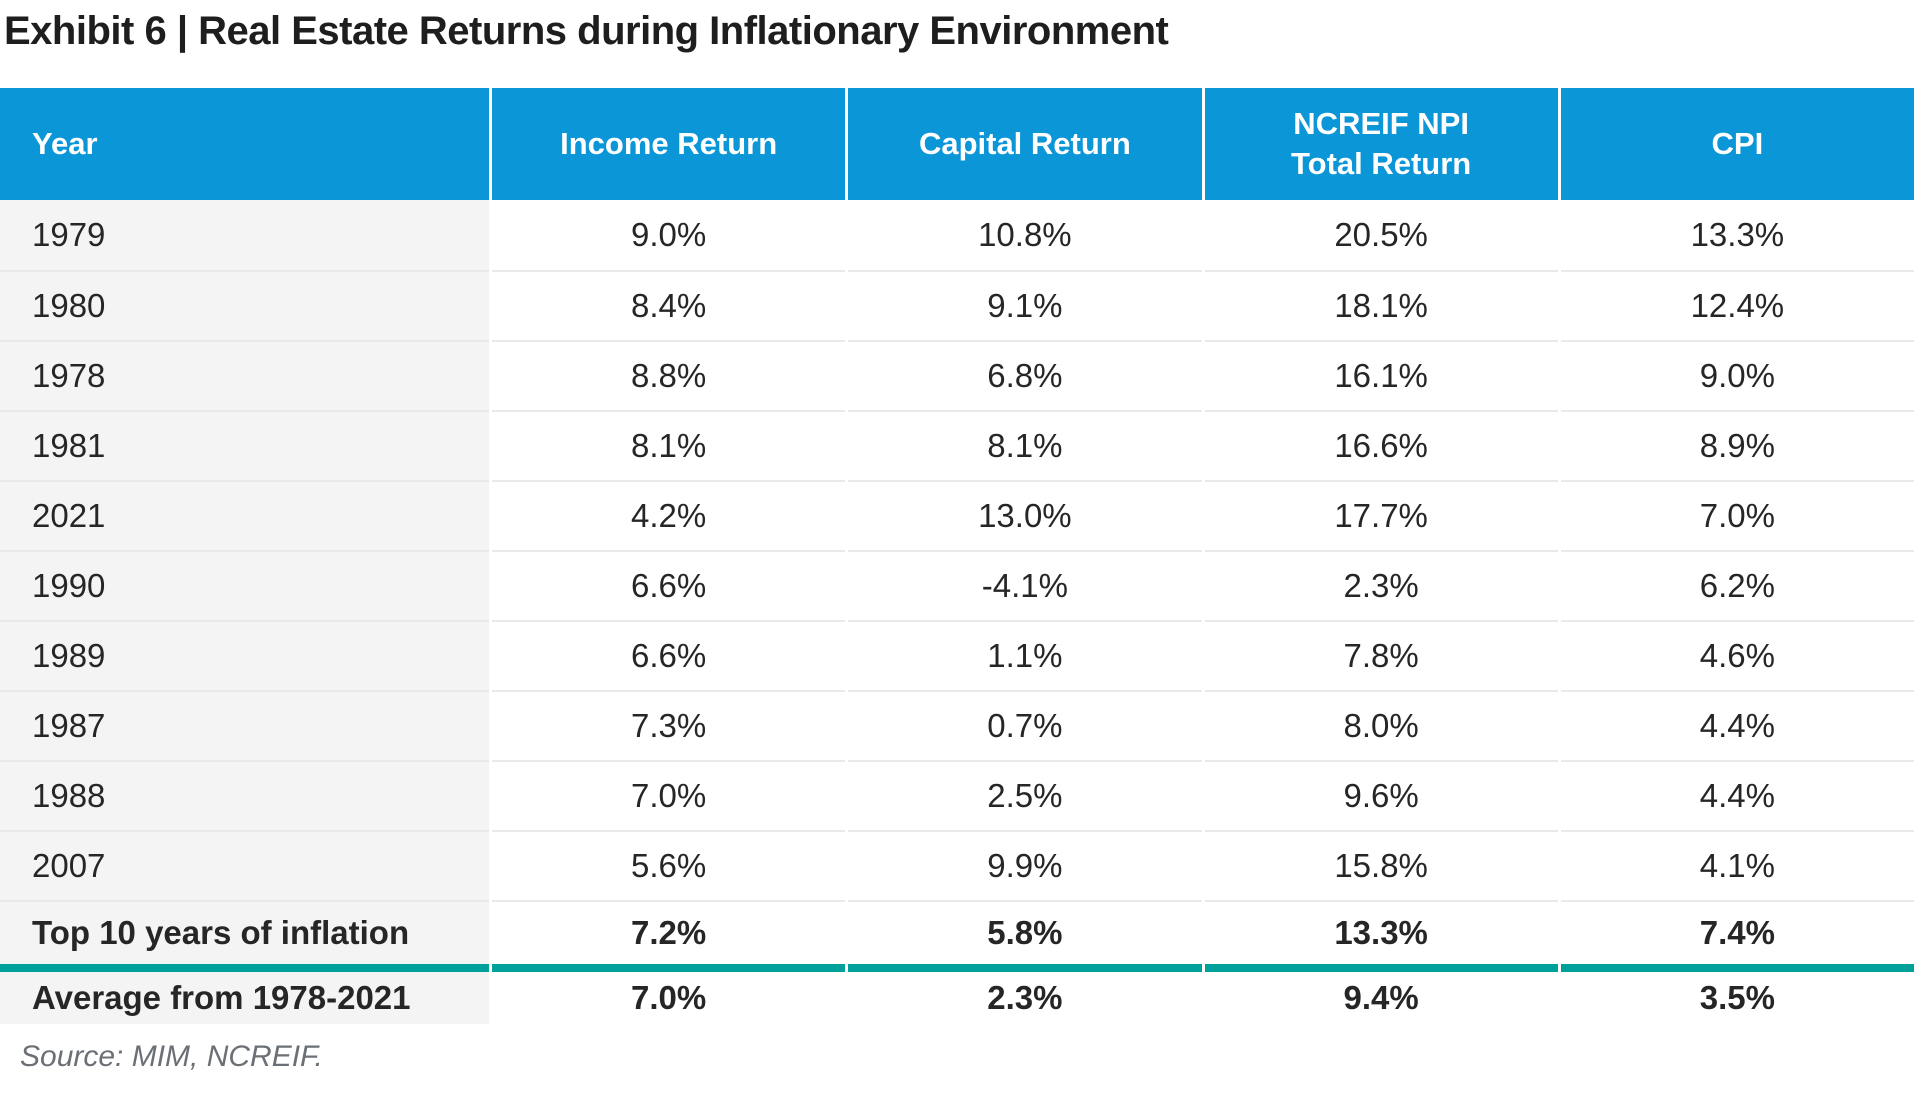 The height and width of the screenshot is (1110, 1914). Describe the element at coordinates (244, 795) in the screenshot. I see `row-label-cell: 1988` at that location.